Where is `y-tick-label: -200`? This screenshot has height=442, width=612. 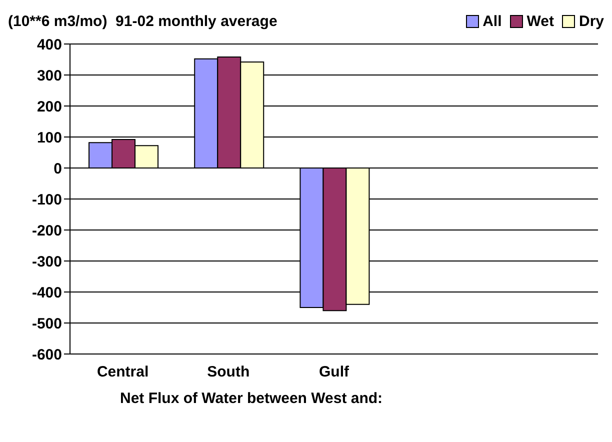 y-tick-label: -200 is located at coordinates (47, 231).